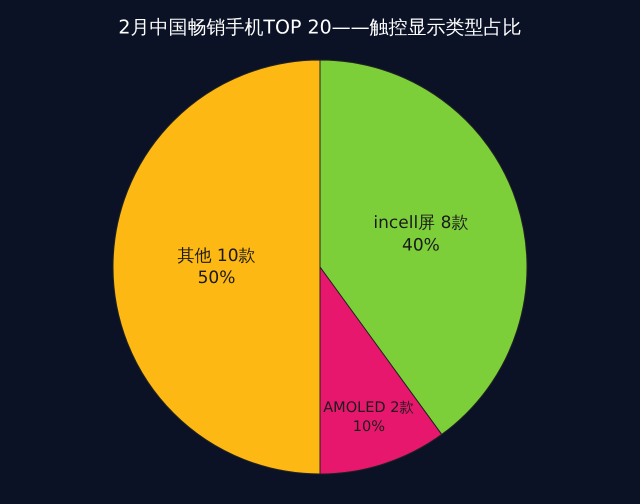 This screenshot has height=504, width=640. I want to click on chart-title: 2月中国畅销手机TOP 20——触控显示类型占比, so click(320, 27).